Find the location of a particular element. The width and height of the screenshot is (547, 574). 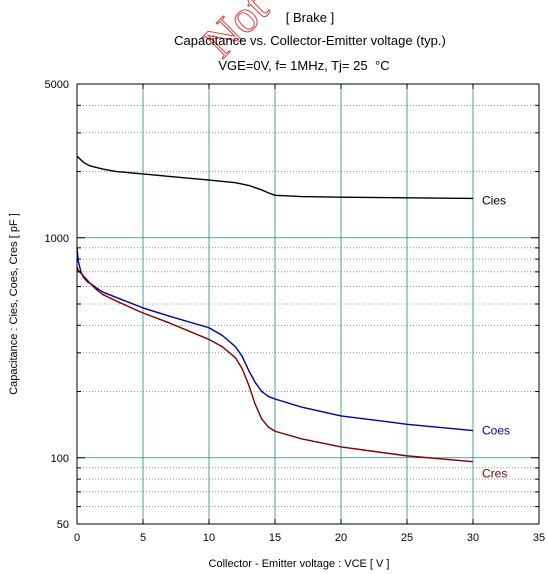

x-tick-label: 20 is located at coordinates (341, 538).